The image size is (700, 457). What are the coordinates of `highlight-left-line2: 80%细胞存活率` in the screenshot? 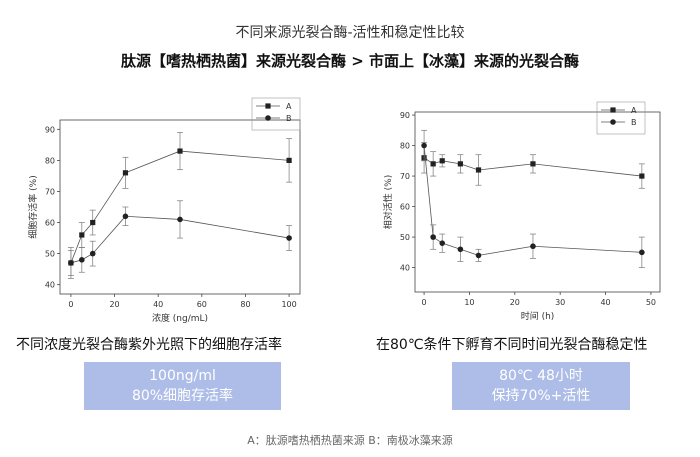 It's located at (182, 396).